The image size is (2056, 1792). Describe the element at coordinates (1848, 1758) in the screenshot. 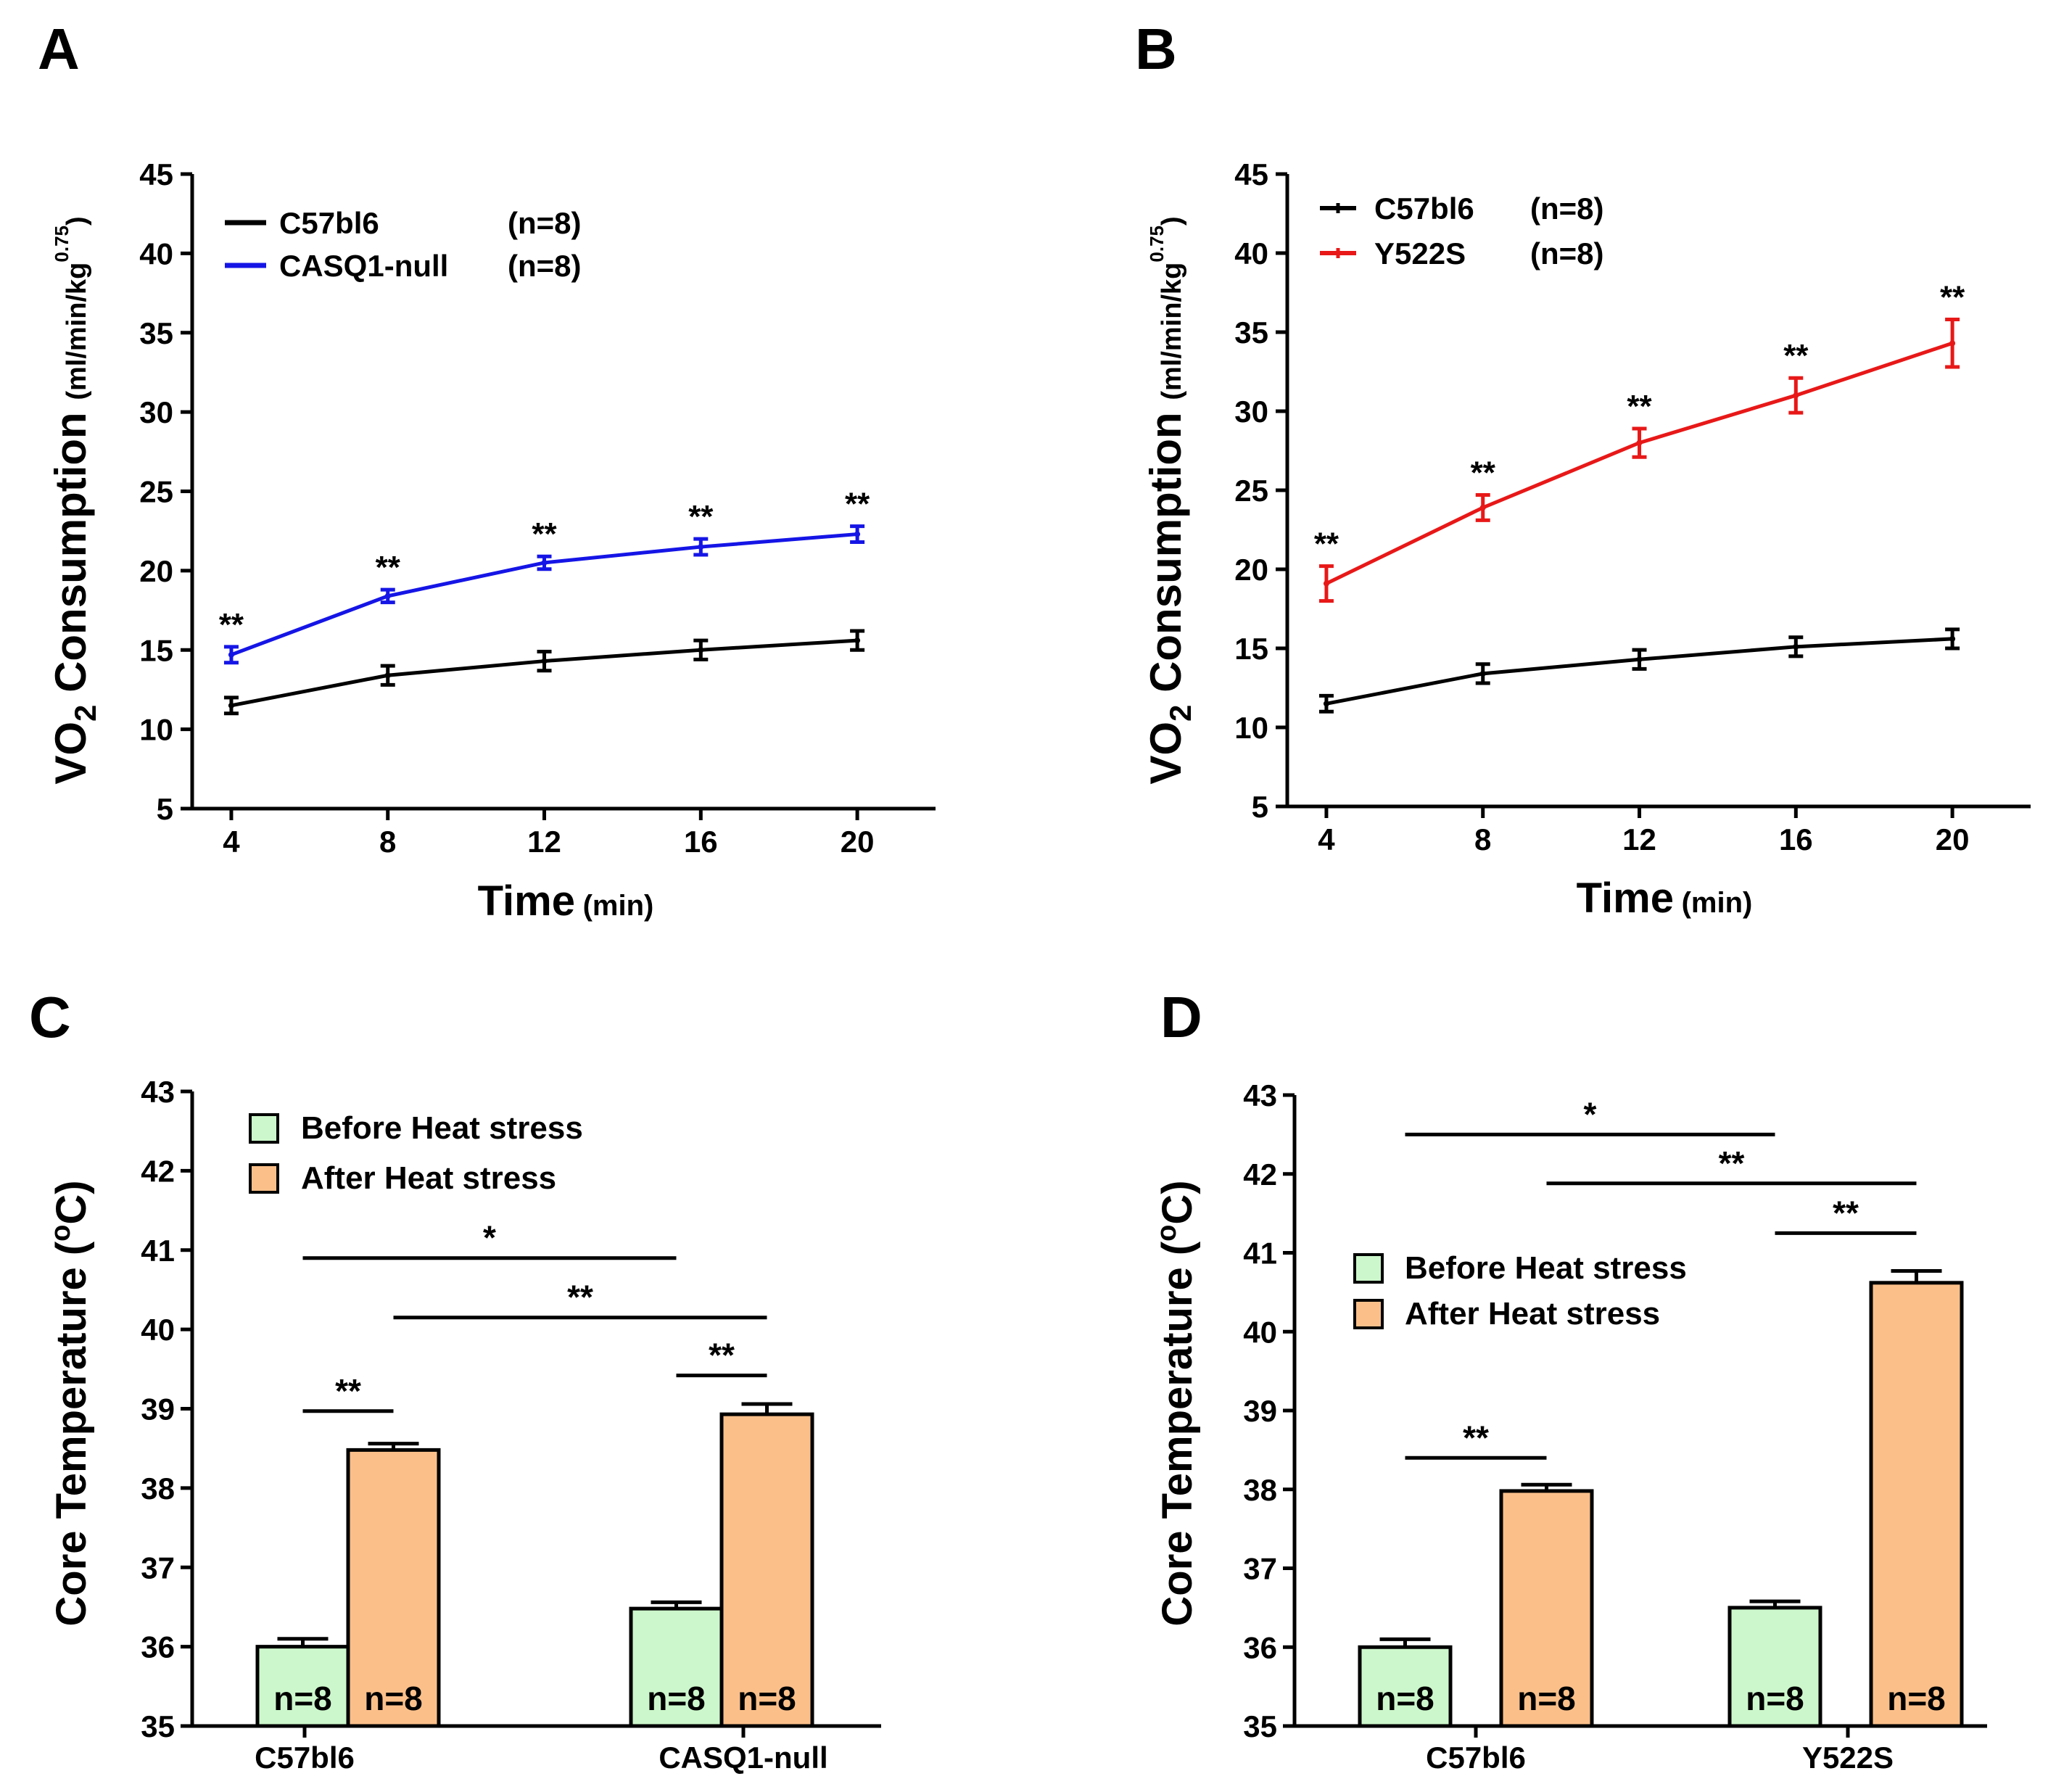

I see `category-label: Y522S` at that location.